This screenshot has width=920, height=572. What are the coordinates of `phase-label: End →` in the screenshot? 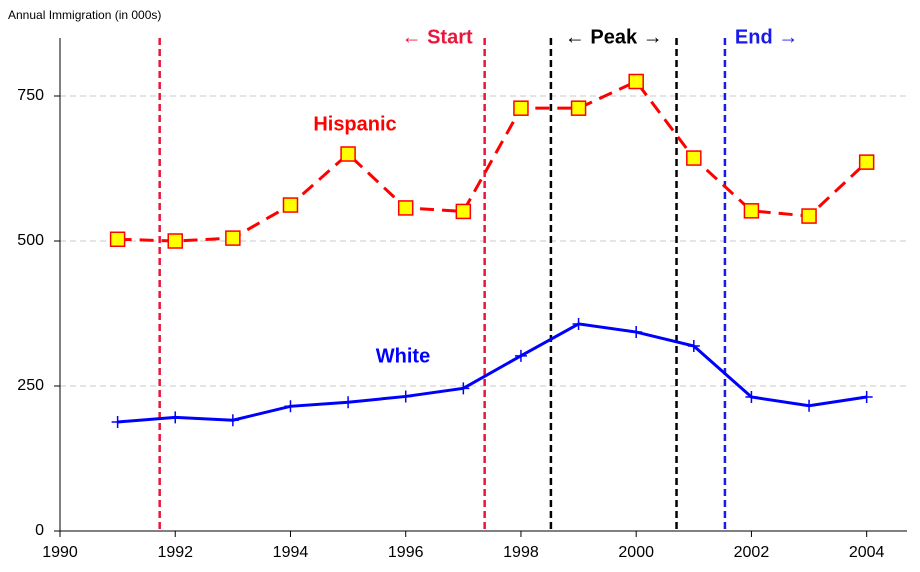 It's located at (766, 37).